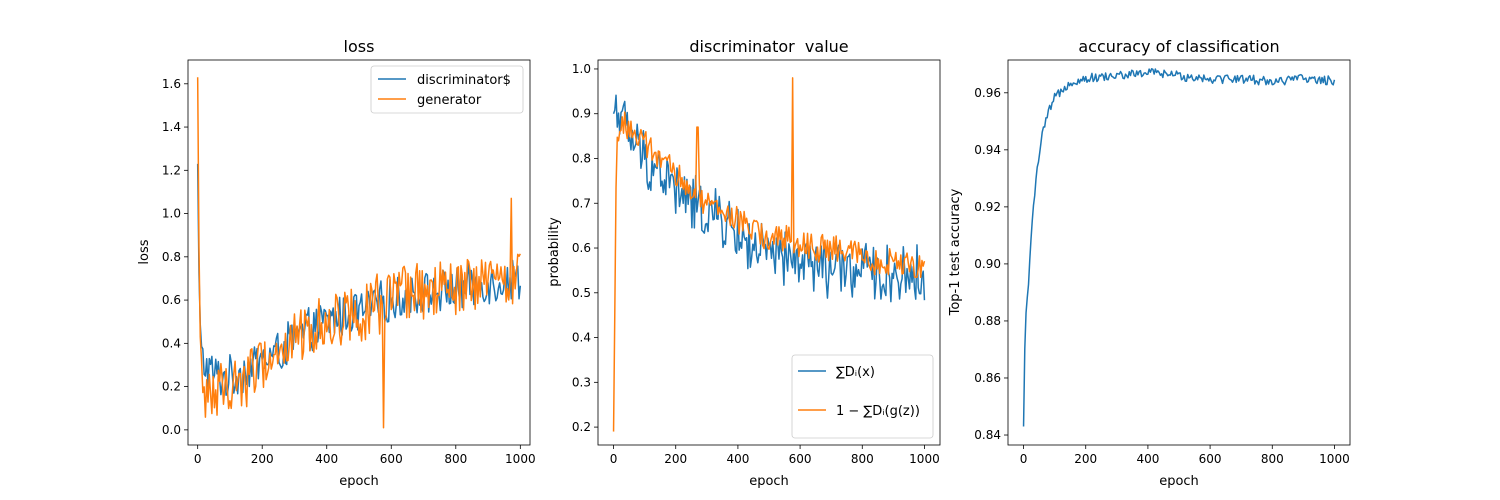  What do you see at coordinates (769, 481) in the screenshot?
I see `discriminator-x-axis-label: epoch` at bounding box center [769, 481].